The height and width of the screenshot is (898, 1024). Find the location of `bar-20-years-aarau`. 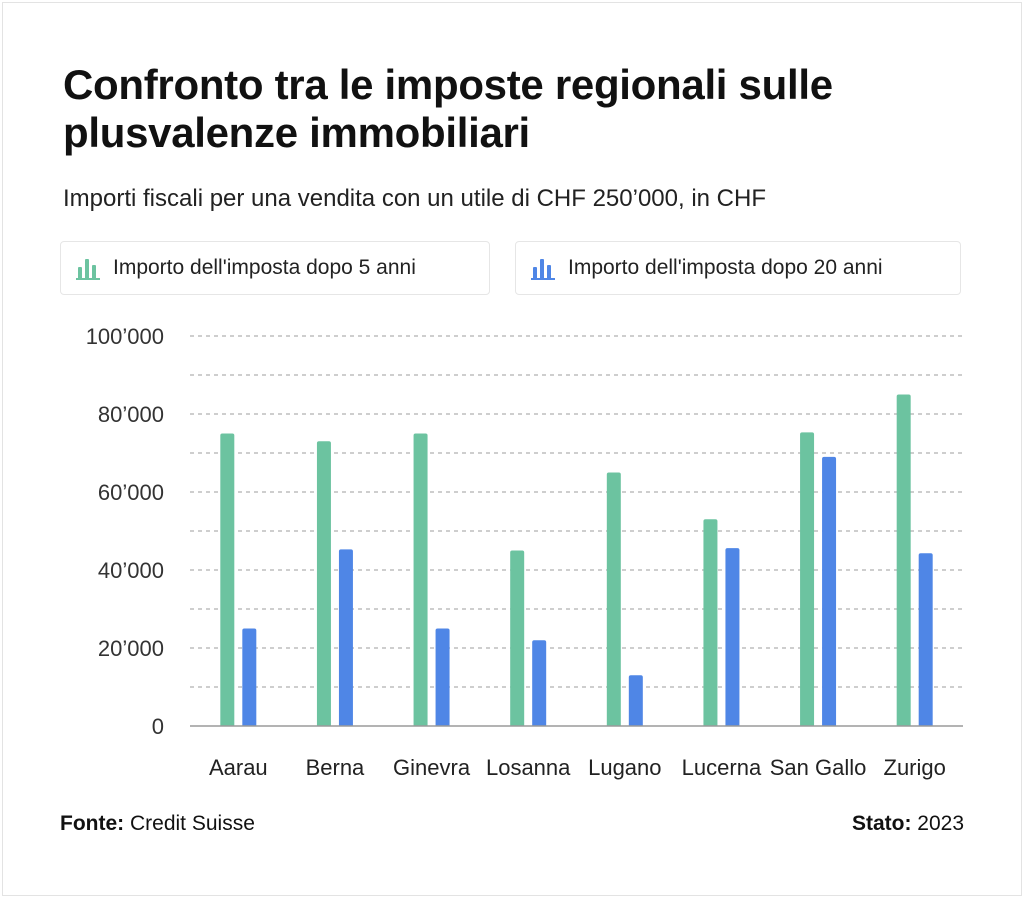

bar-20-years-aarau is located at coordinates (249, 677).